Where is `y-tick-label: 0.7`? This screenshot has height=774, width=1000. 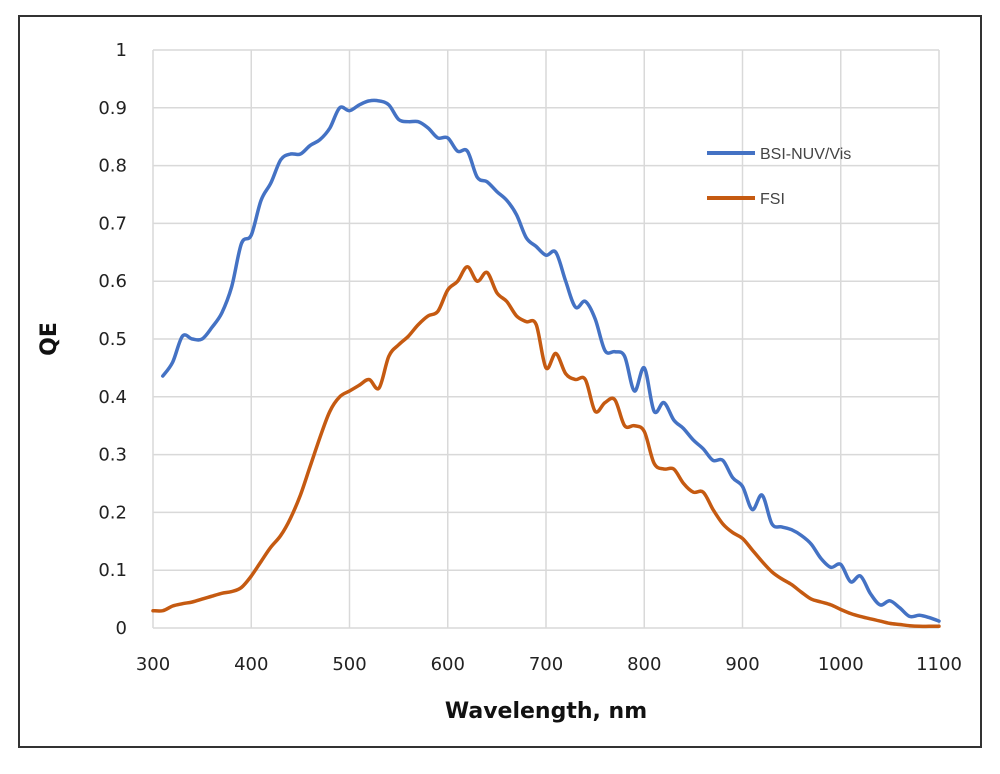 y-tick-label: 0.7 is located at coordinates (112, 223).